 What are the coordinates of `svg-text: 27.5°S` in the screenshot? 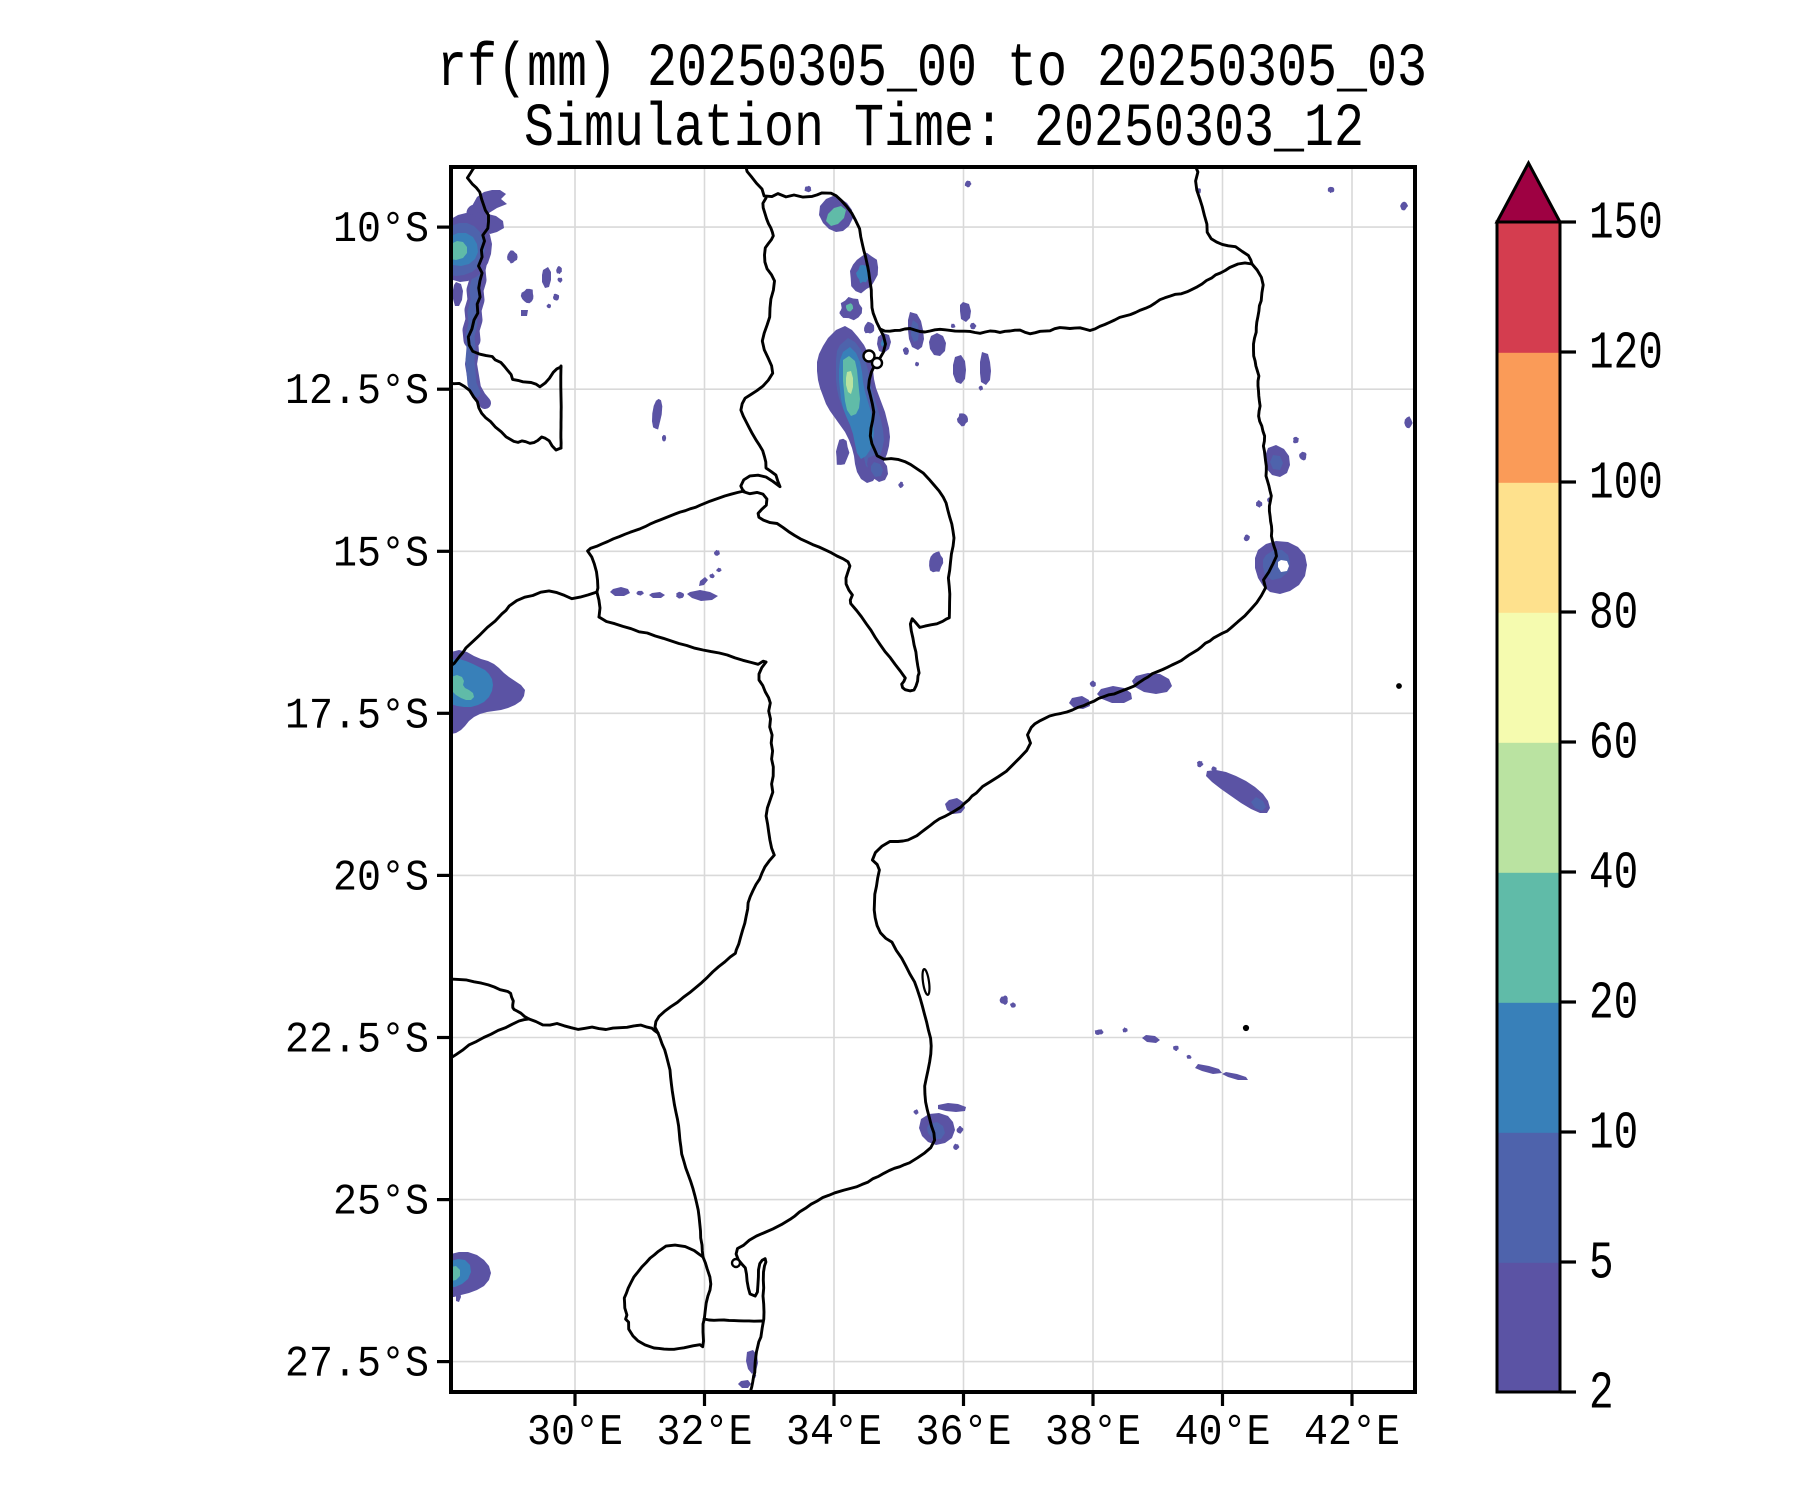 It's located at (357, 1364).